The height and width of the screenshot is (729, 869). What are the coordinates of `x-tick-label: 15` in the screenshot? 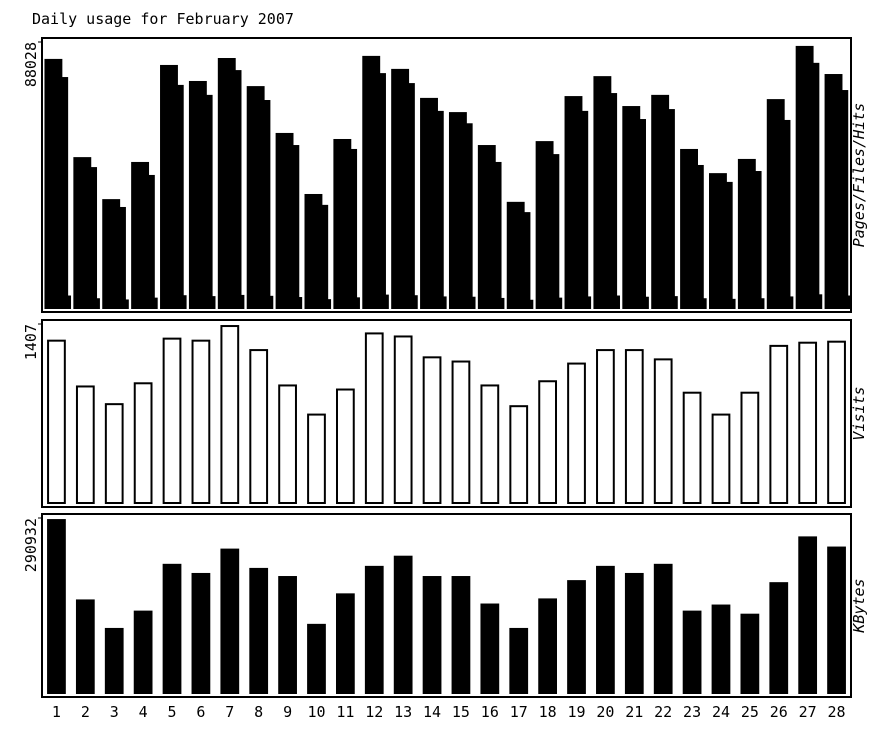 It's located at (461, 712).